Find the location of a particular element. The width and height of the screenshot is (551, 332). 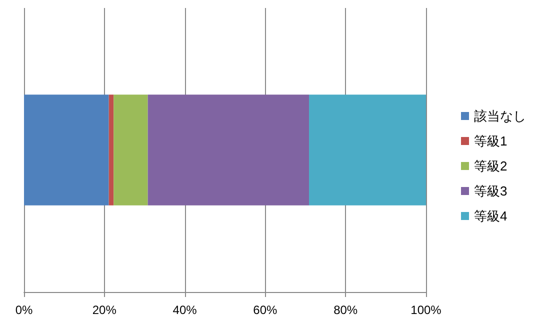

x-tick-label: 80% is located at coordinates (346, 310).